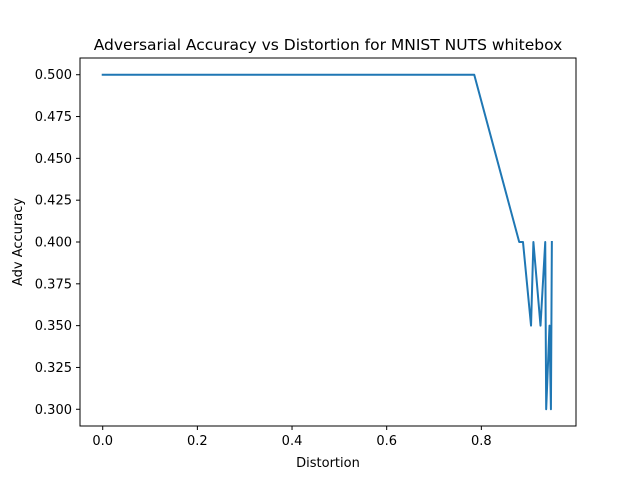 The width and height of the screenshot is (640, 480). What do you see at coordinates (481, 441) in the screenshot?
I see `x-tick-label: 0.8` at bounding box center [481, 441].